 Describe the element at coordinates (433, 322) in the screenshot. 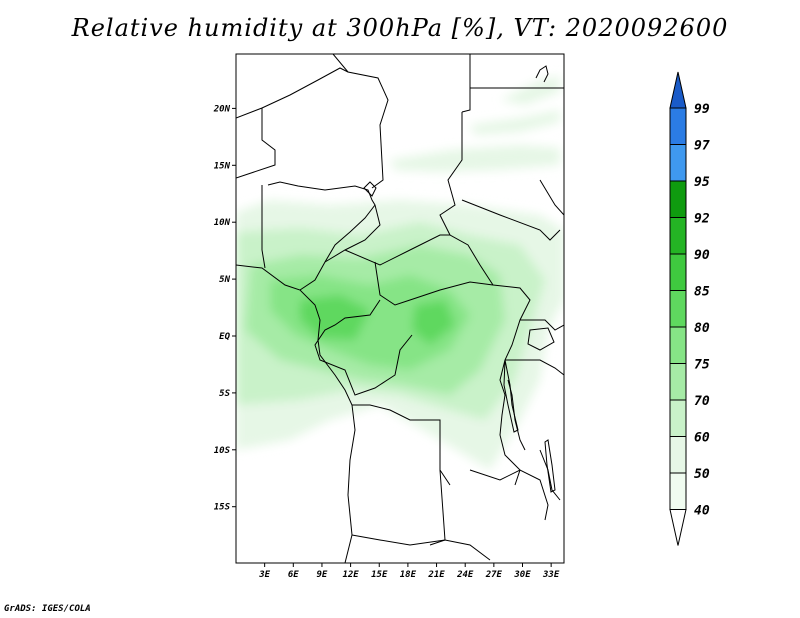

I see `humidity-region-core-east` at that location.